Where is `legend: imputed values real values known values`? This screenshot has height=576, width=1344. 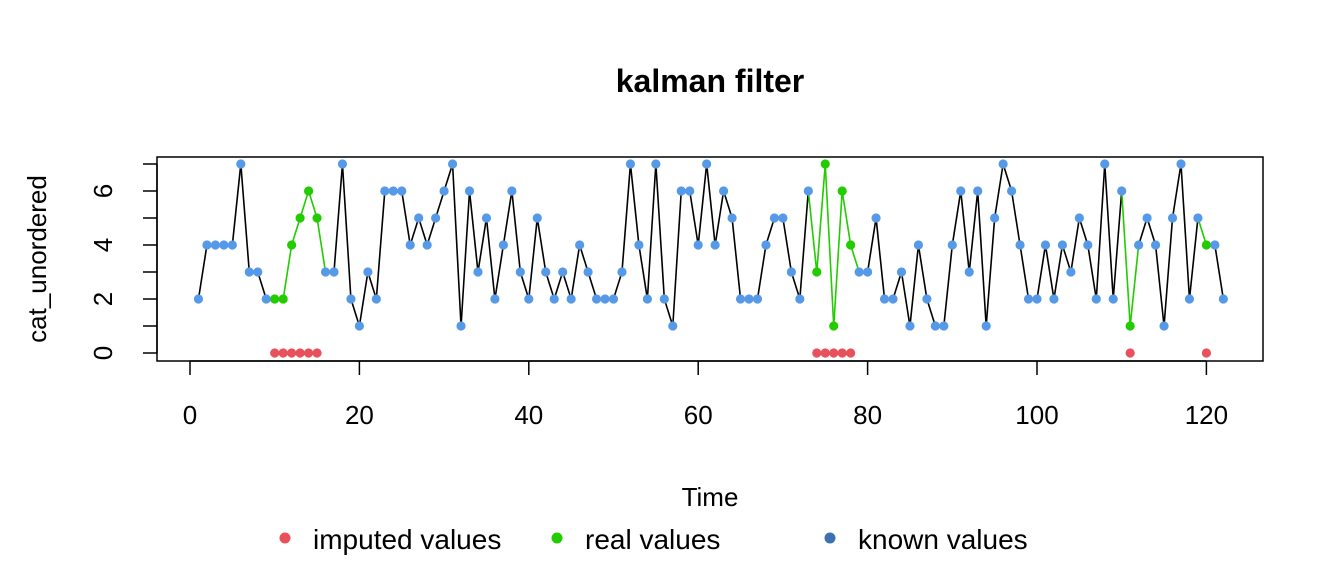 legend: imputed values real values known values is located at coordinates (653, 539).